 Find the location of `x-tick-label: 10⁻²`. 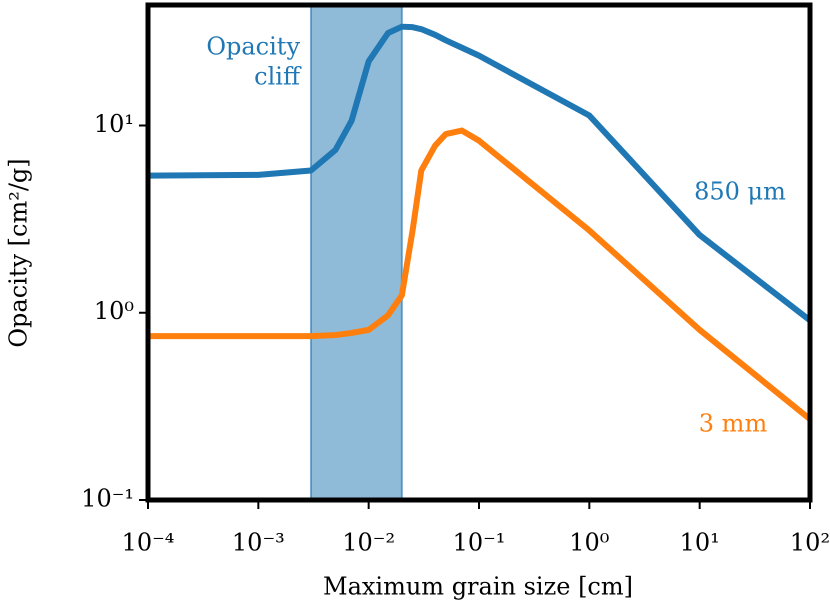

x-tick-label: 10⁻² is located at coordinates (368, 543).